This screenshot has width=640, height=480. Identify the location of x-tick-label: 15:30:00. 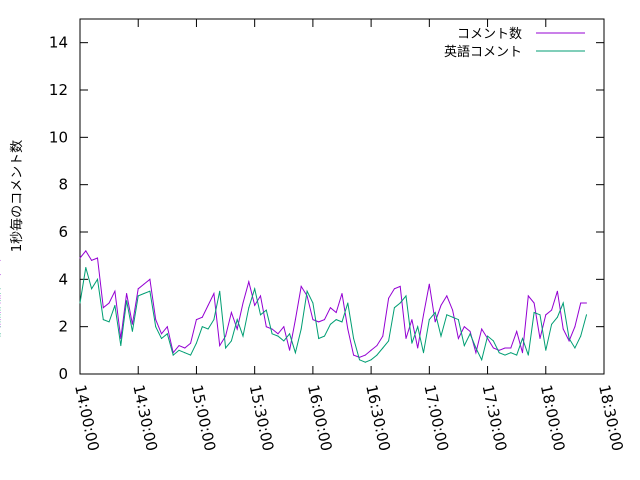
(262, 418).